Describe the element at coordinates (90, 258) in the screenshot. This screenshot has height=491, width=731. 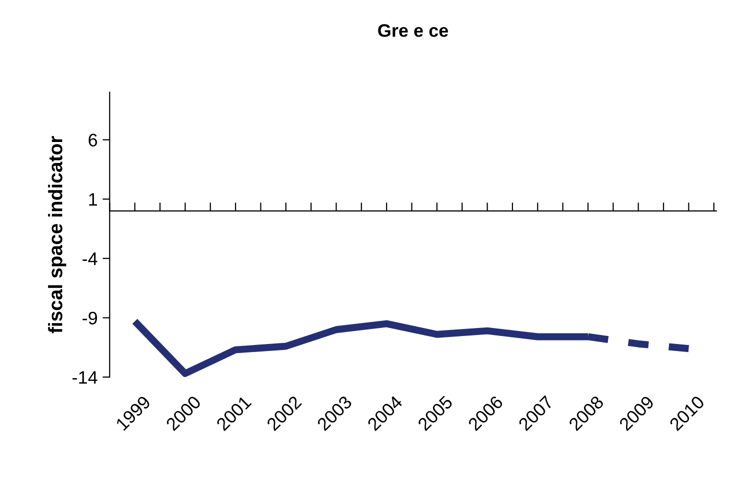
I see `y-tick-label: -4` at that location.